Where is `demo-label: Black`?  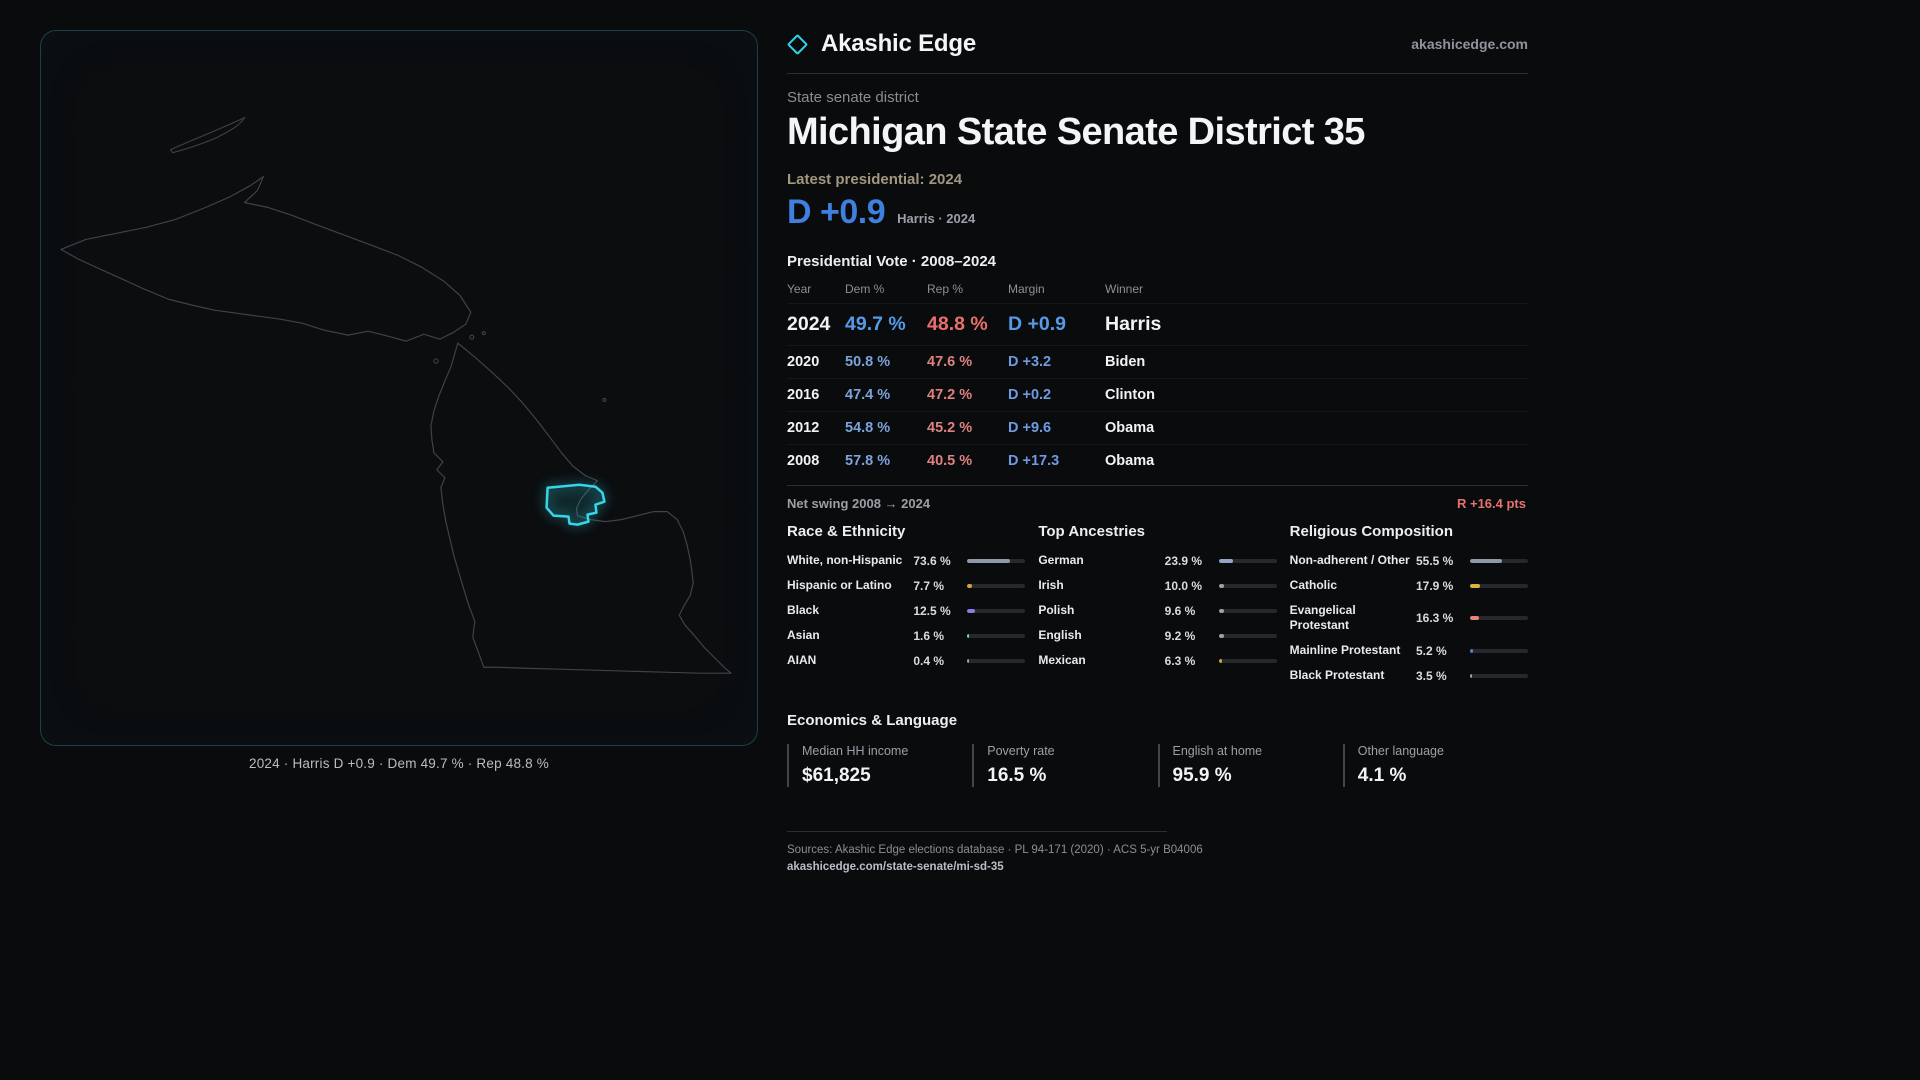 demo-label: Black is located at coordinates (803, 610).